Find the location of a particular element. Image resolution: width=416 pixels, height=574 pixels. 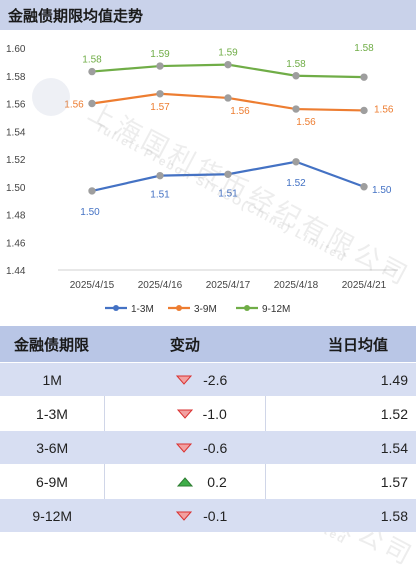

table-row: 1M -2.6 1.49 is located at coordinates (208, 379).